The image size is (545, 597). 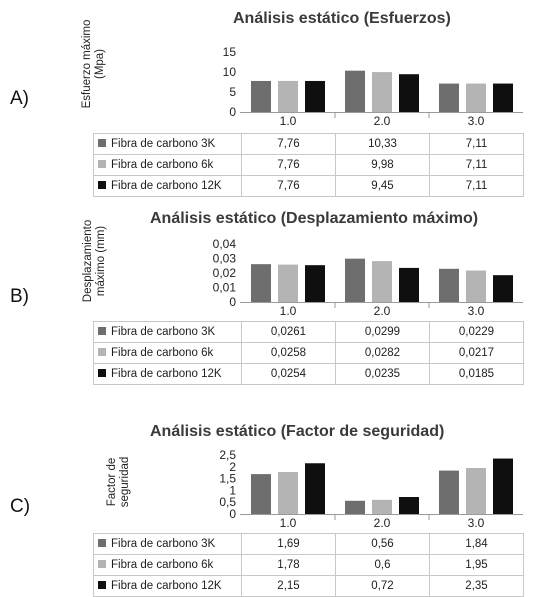 I want to click on table-row: Fibra de carbono 12K 2,15 0,72 2,35, so click(x=308, y=586).